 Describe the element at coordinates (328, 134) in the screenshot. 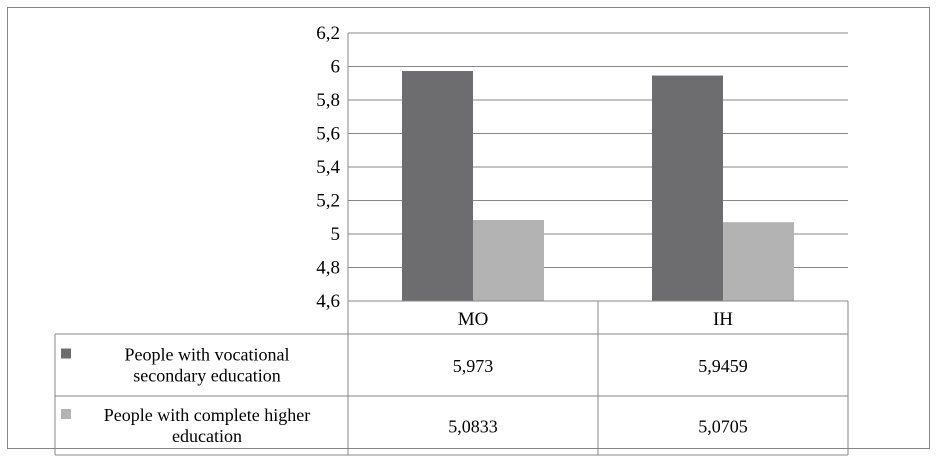

I see `y-tick-label: 5,6` at that location.